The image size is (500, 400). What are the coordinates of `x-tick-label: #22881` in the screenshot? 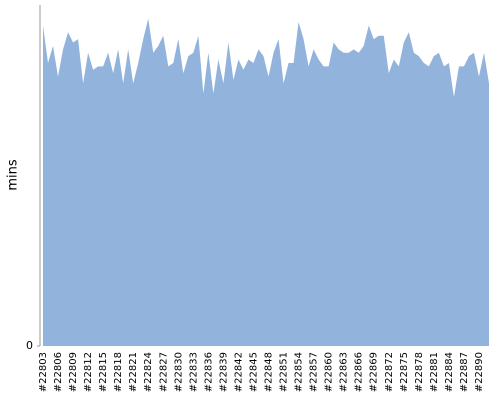 It's located at (434, 372).